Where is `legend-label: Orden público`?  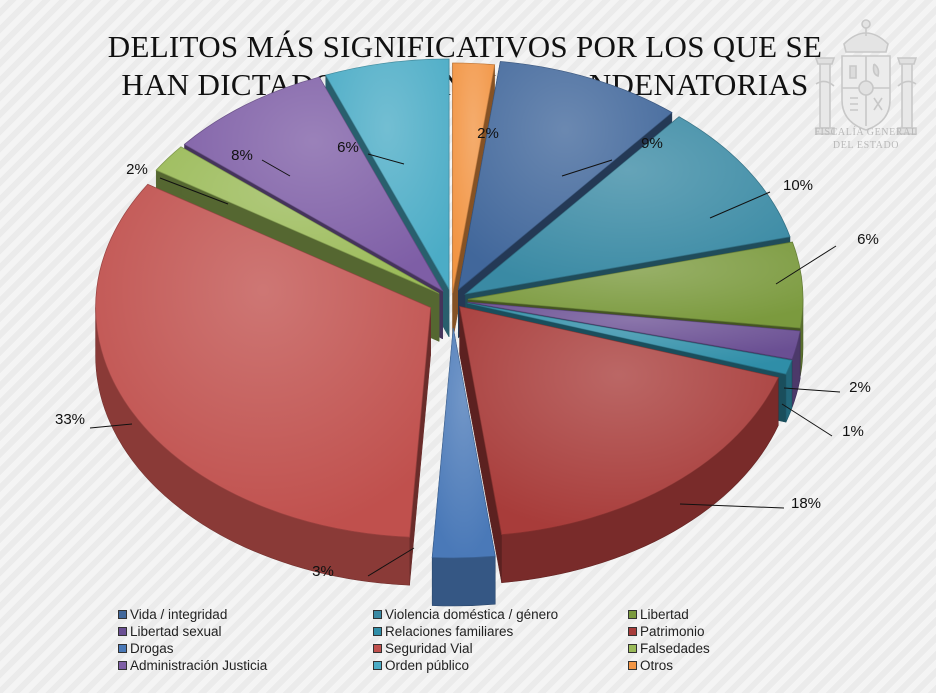
legend-label: Orden público is located at coordinates (427, 665).